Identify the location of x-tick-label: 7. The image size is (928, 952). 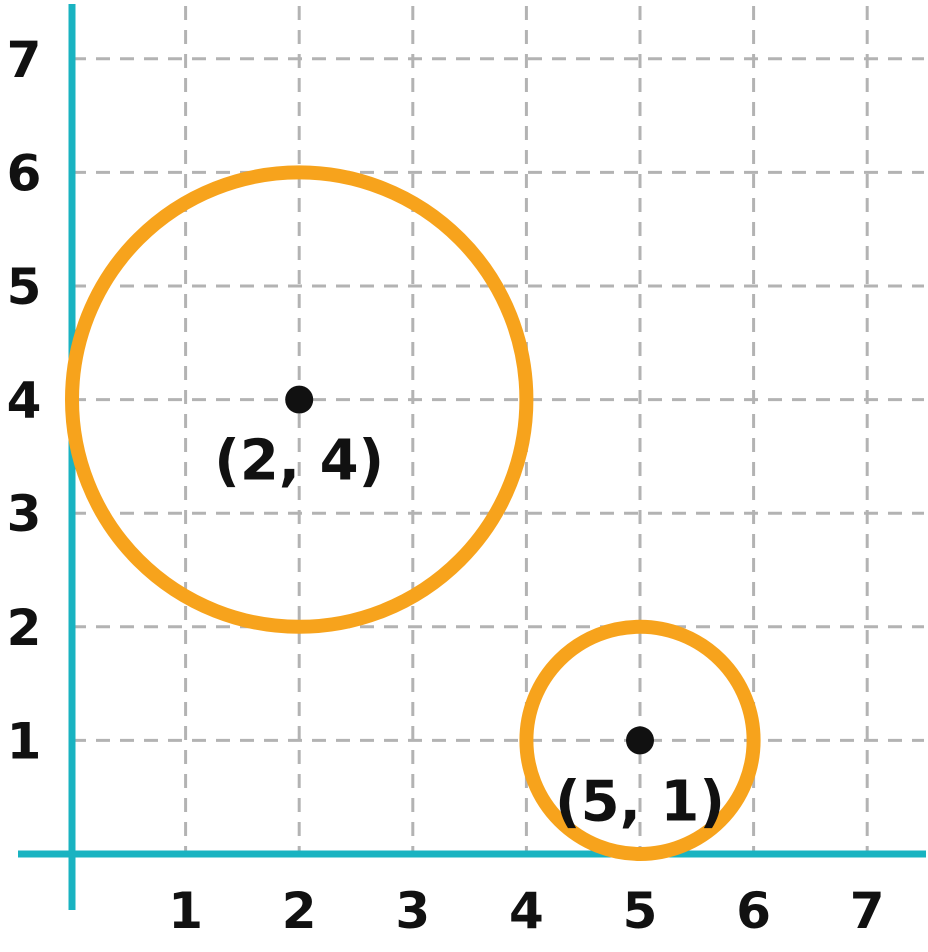
(867, 911).